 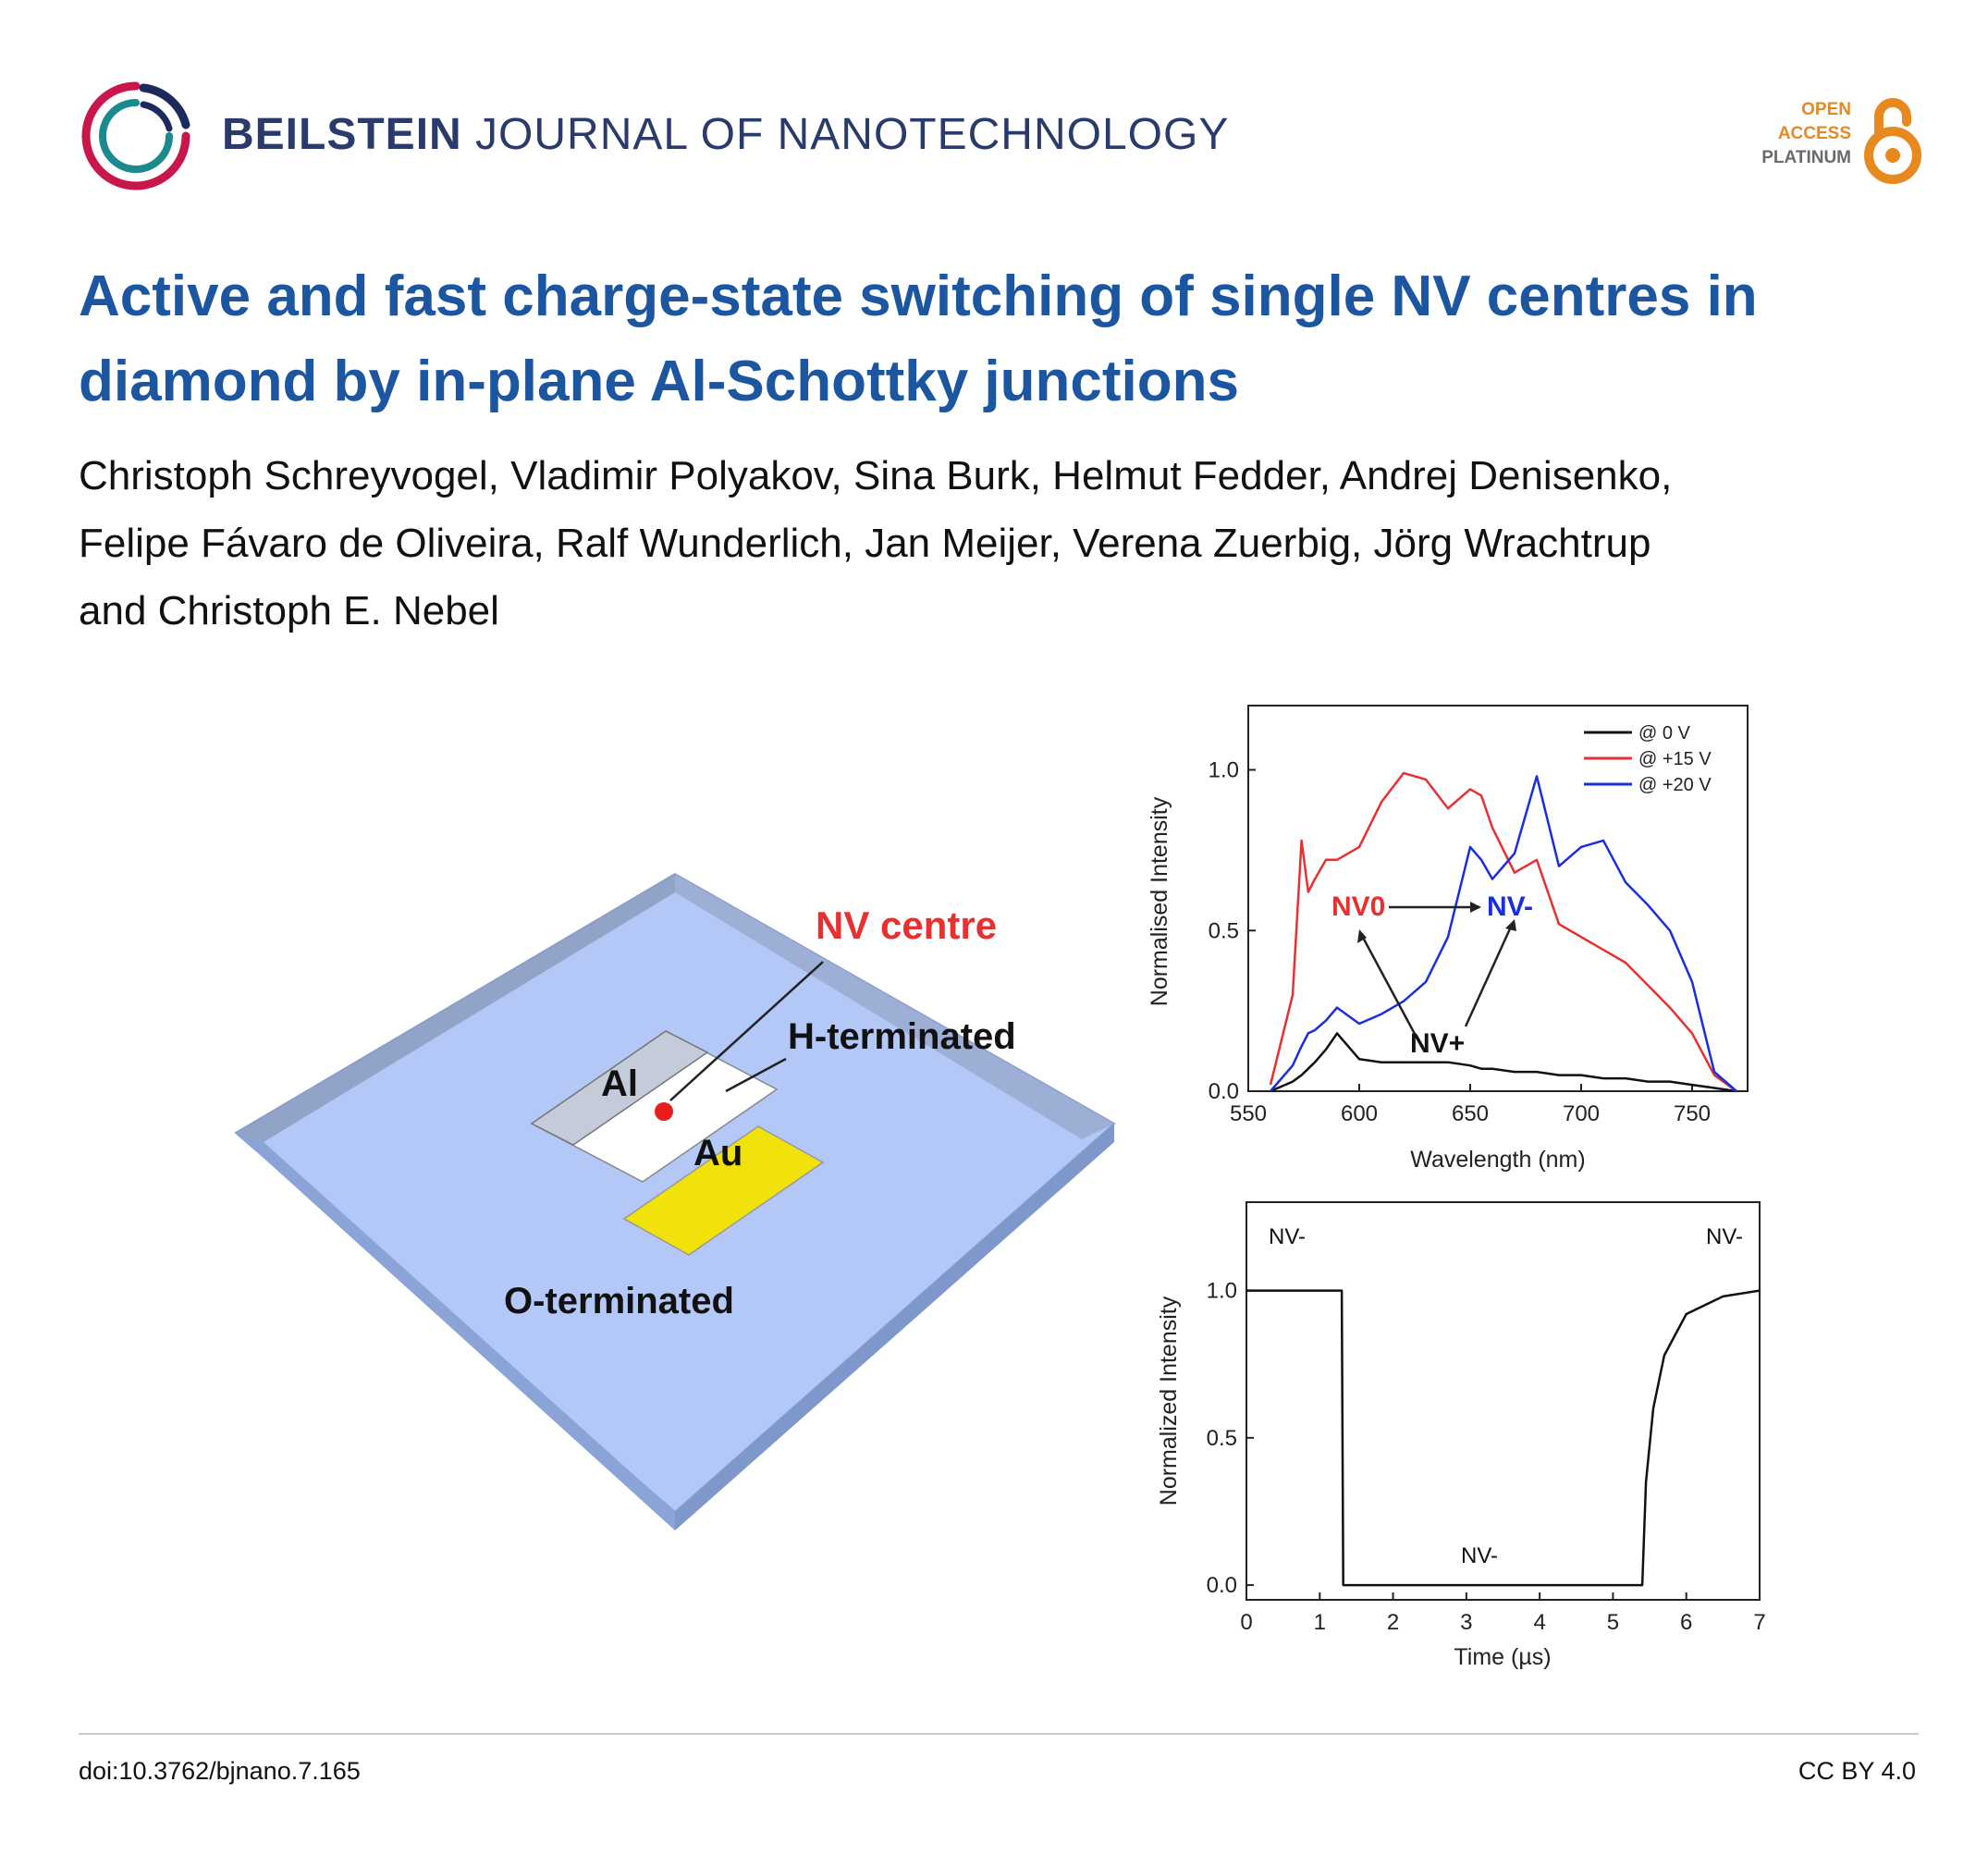 I want to click on chart-legend: @ 0 V @ +15 V @ +20 V, so click(x=1648, y=759).